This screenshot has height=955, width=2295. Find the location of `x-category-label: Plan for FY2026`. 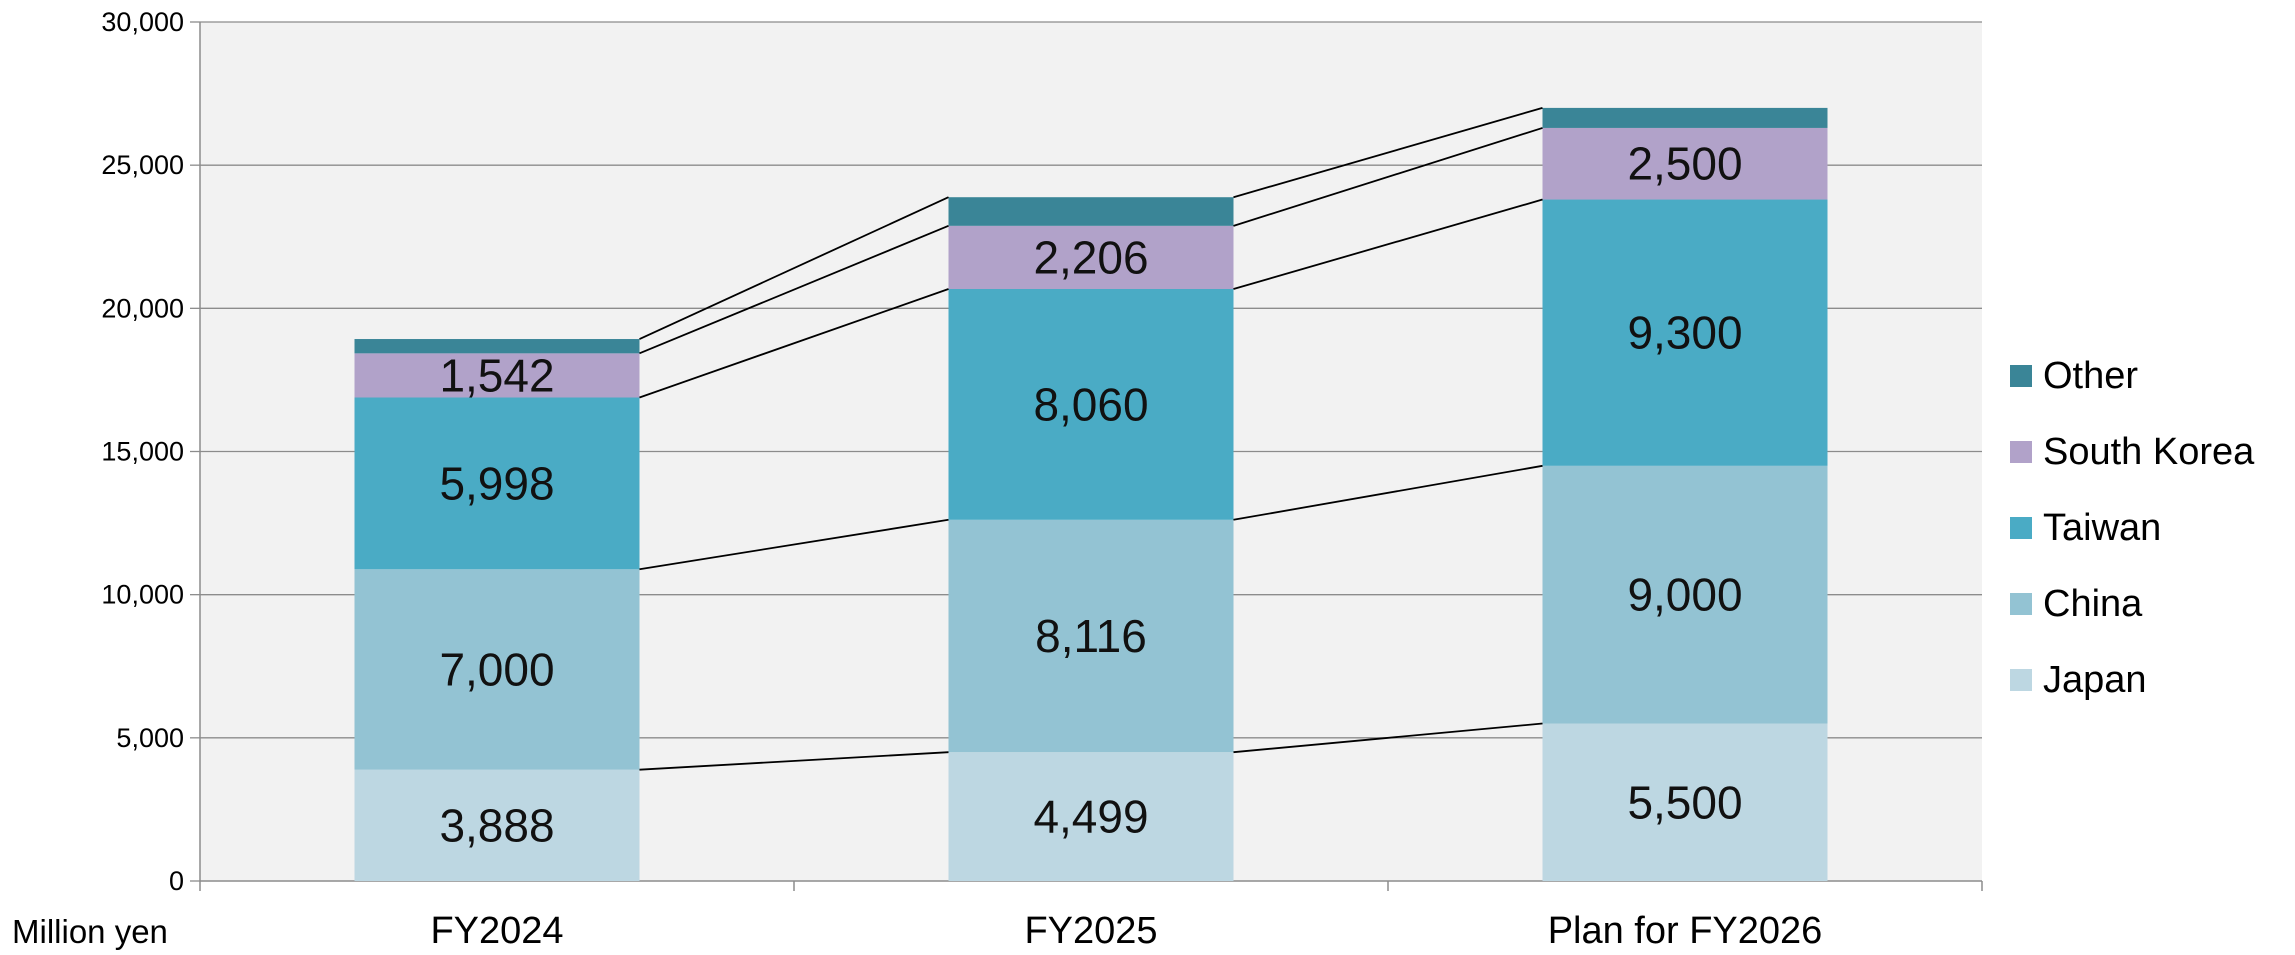

x-category-label: Plan for FY2026 is located at coordinates (1685, 930).